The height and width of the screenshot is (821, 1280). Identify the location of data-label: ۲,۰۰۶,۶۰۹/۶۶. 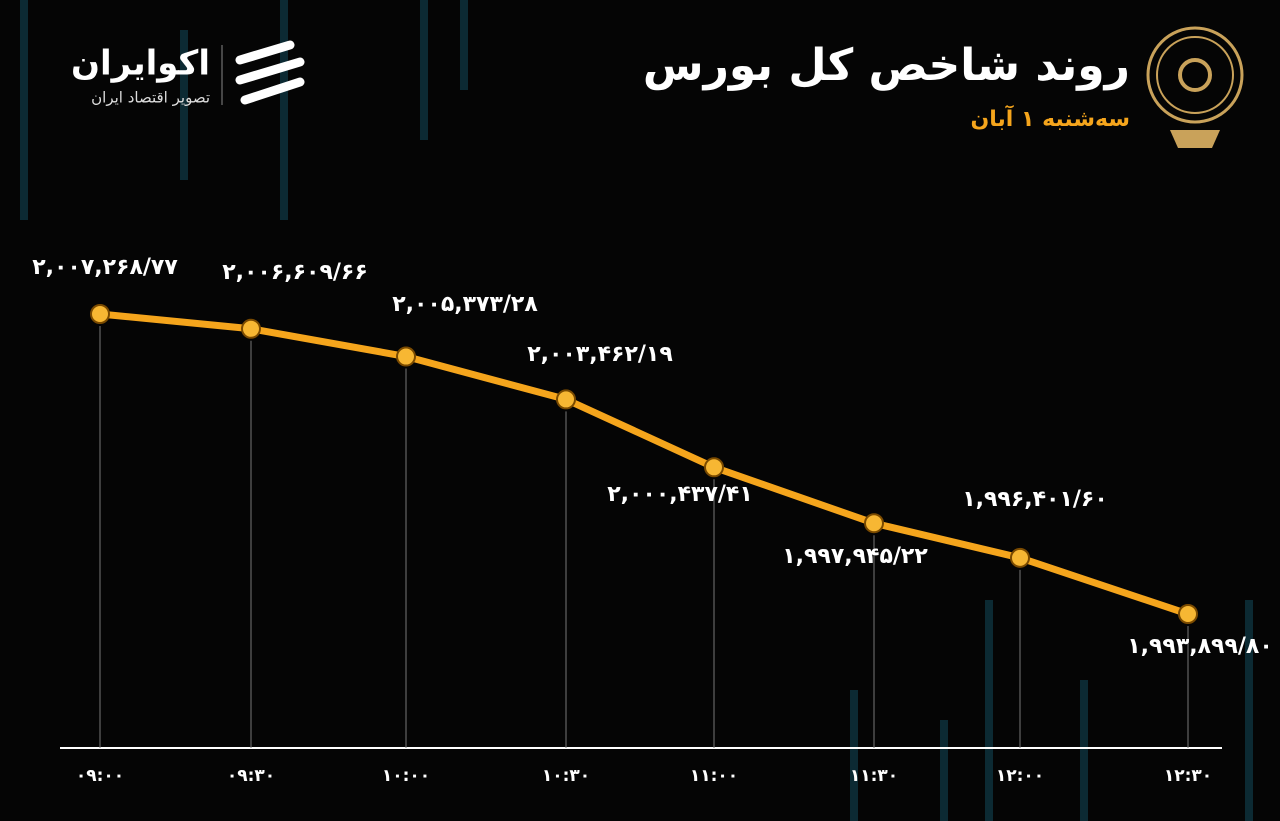
(295, 272).